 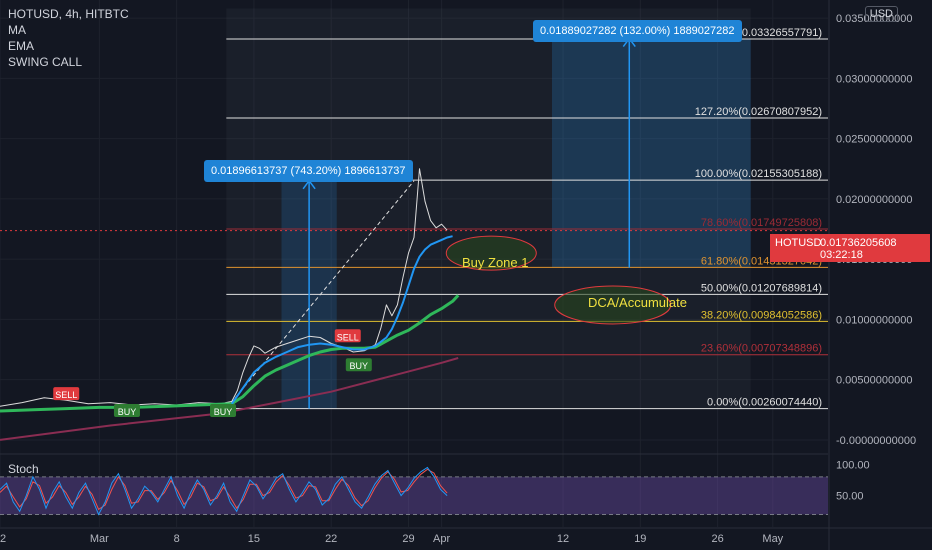 I want to click on trend-line, so click(x=320, y=294).